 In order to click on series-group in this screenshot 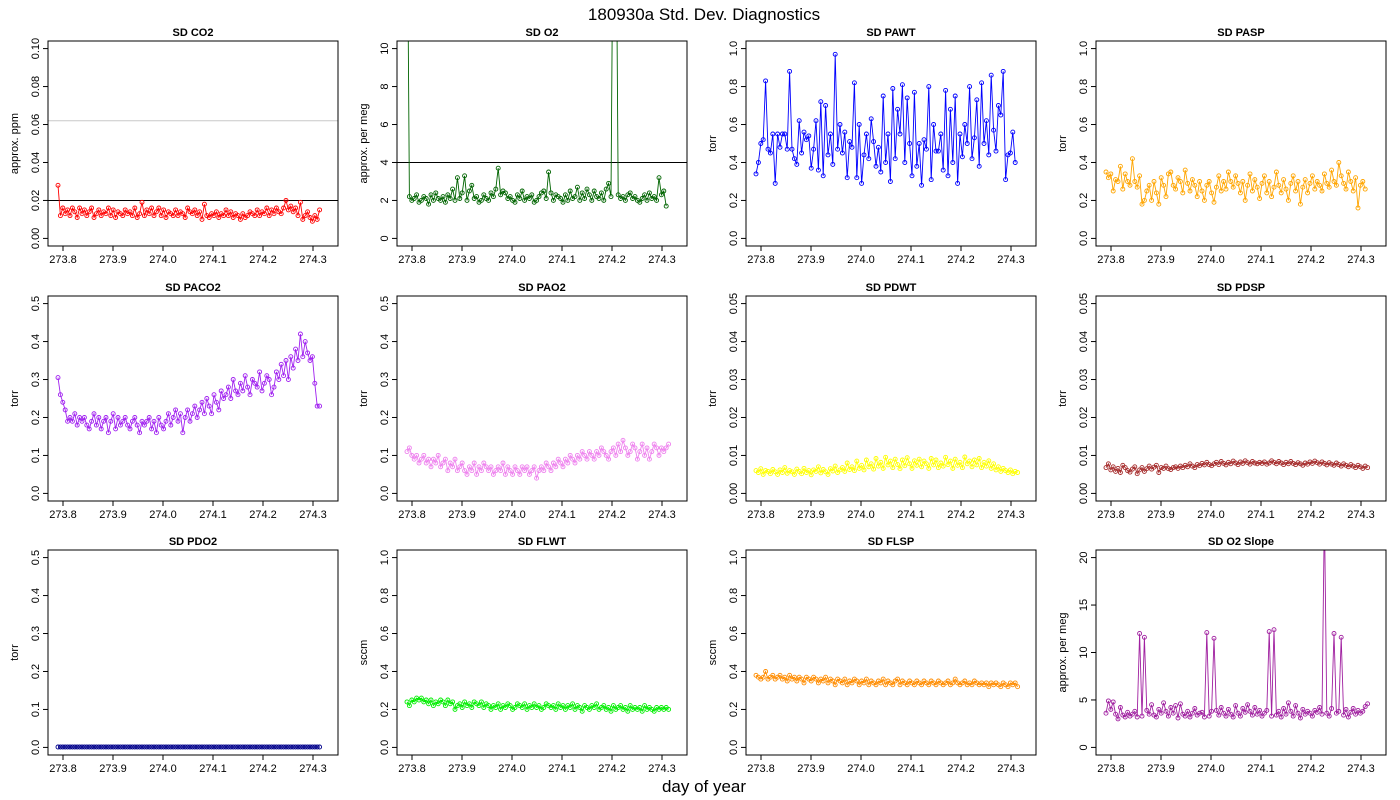, I will do `click(887, 679)`.